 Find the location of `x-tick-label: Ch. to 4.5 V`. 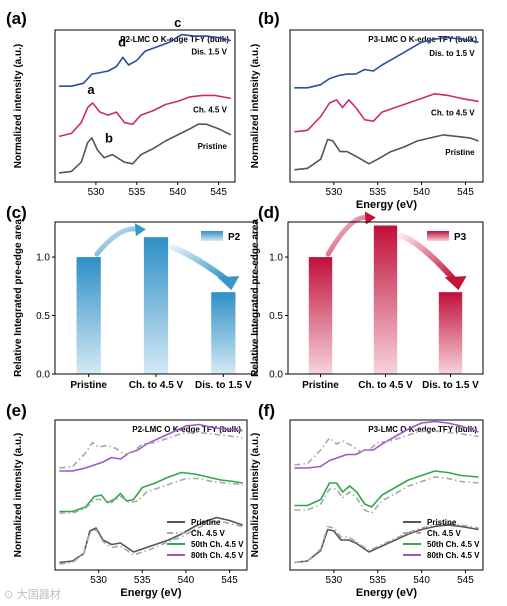

x-tick-label: Ch. to 4.5 V is located at coordinates (385, 385).